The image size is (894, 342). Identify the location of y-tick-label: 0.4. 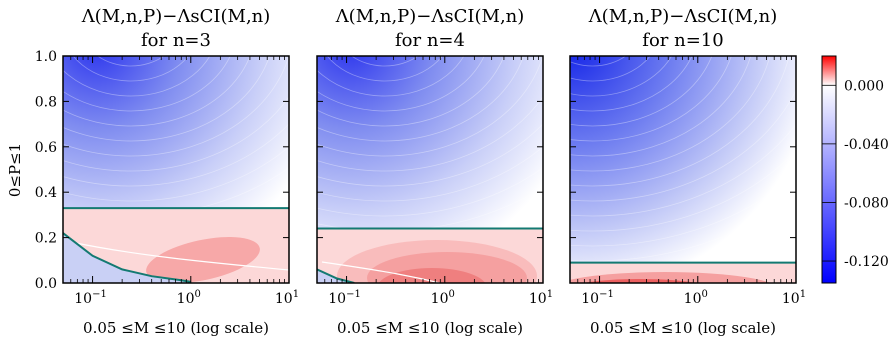
(46, 193).